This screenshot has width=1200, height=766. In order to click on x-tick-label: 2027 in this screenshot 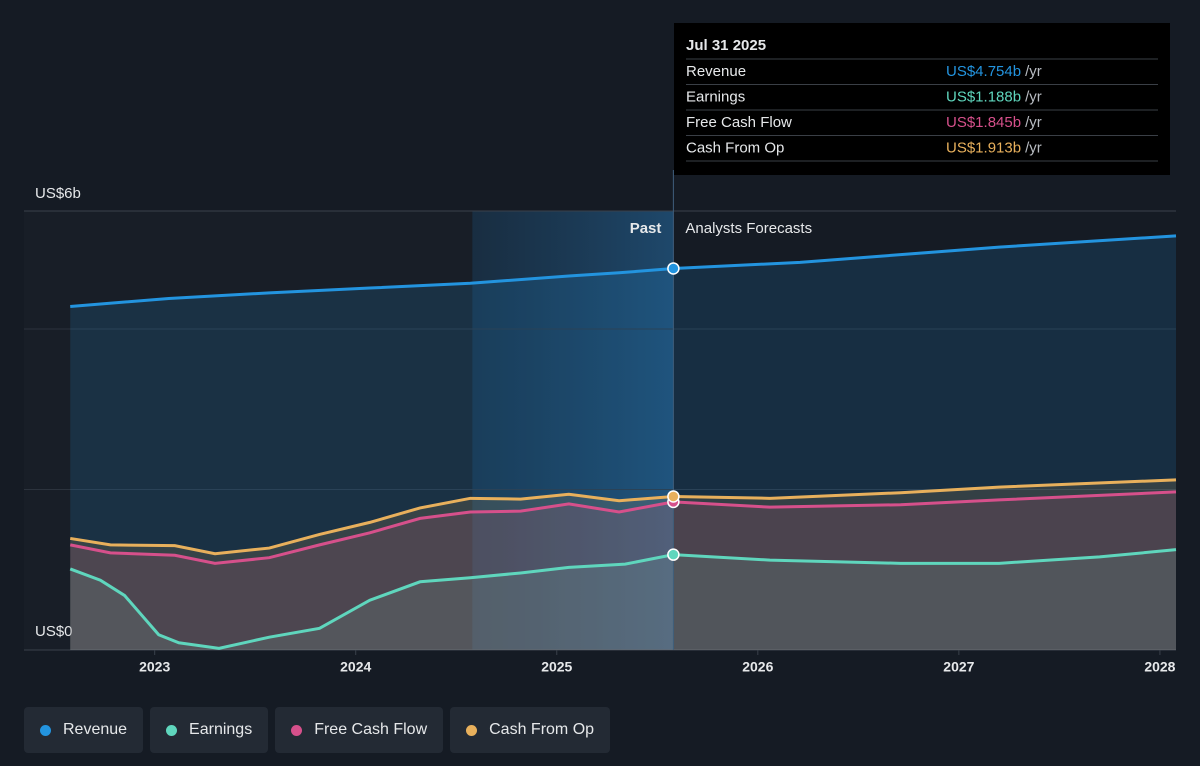, I will do `click(958, 667)`.